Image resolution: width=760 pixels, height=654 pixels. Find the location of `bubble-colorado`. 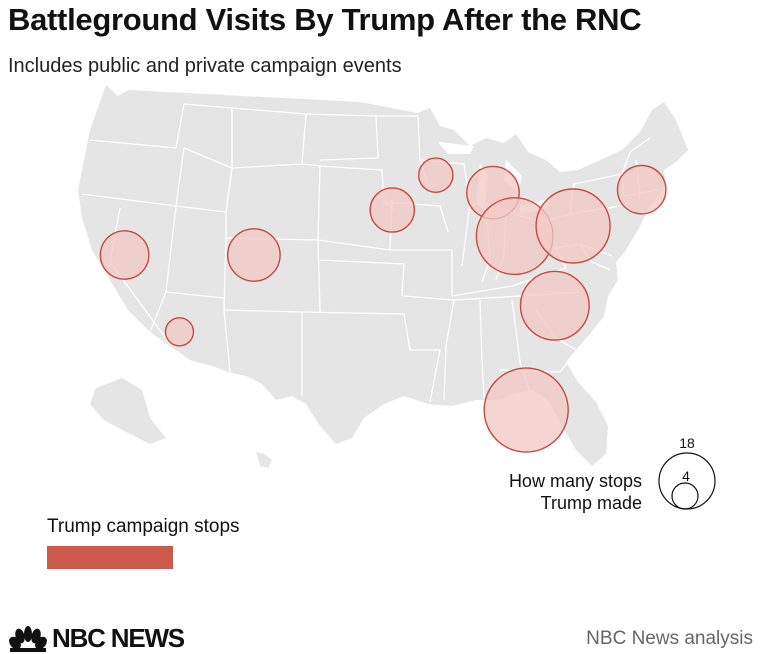

bubble-colorado is located at coordinates (253, 255).